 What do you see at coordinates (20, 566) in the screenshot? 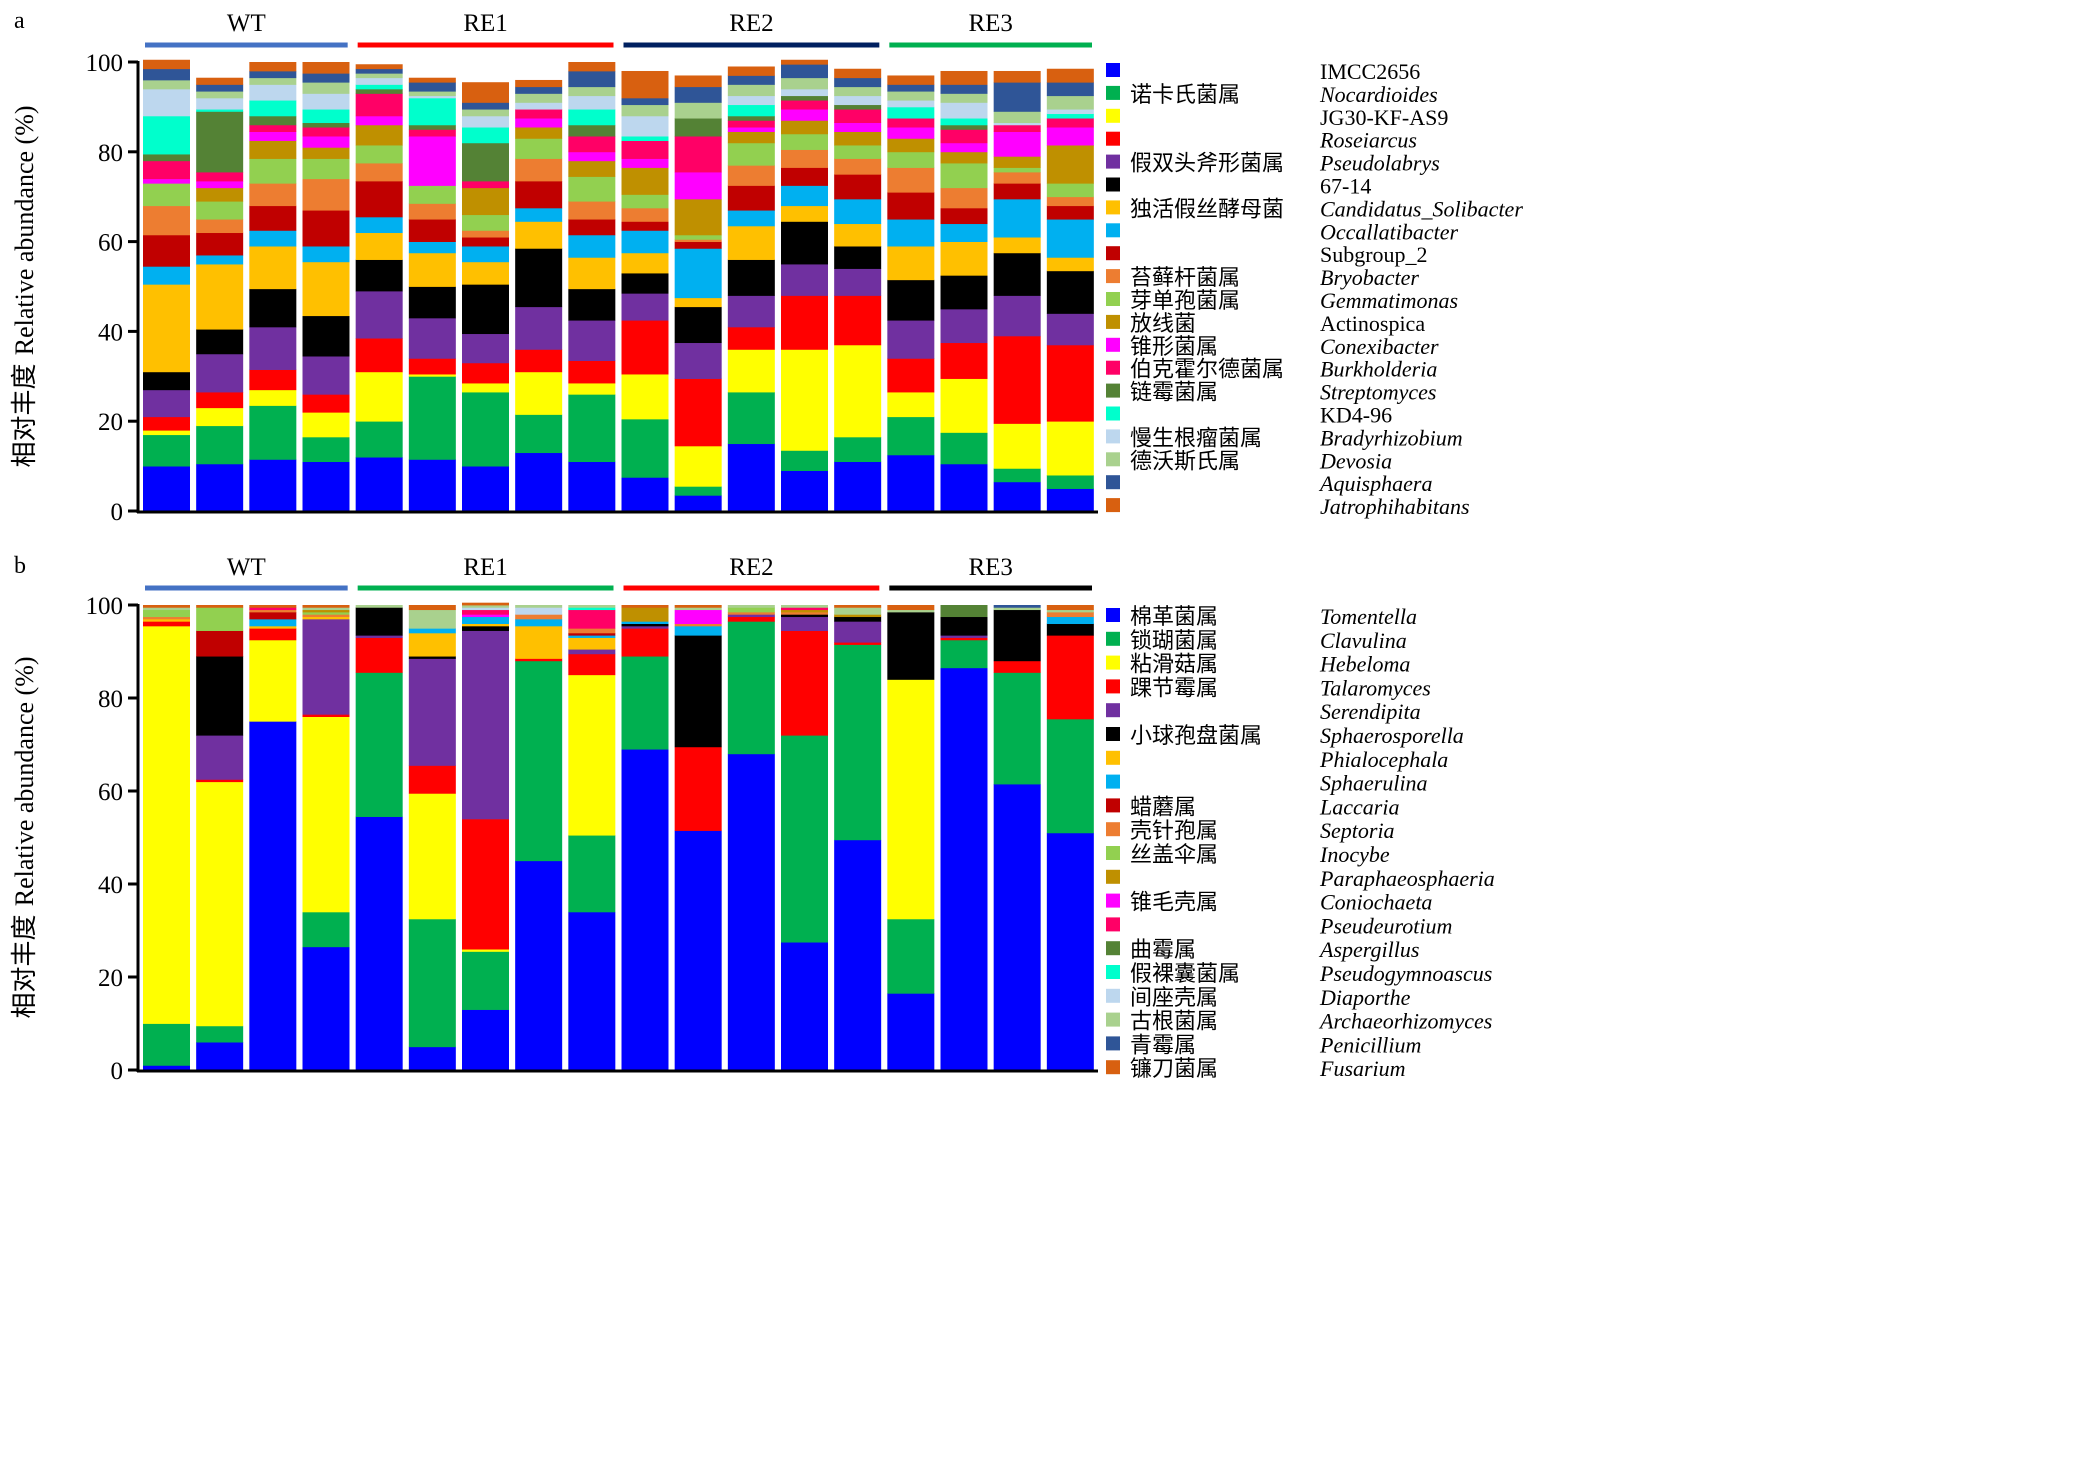
I see `panel-letter: b` at bounding box center [20, 566].